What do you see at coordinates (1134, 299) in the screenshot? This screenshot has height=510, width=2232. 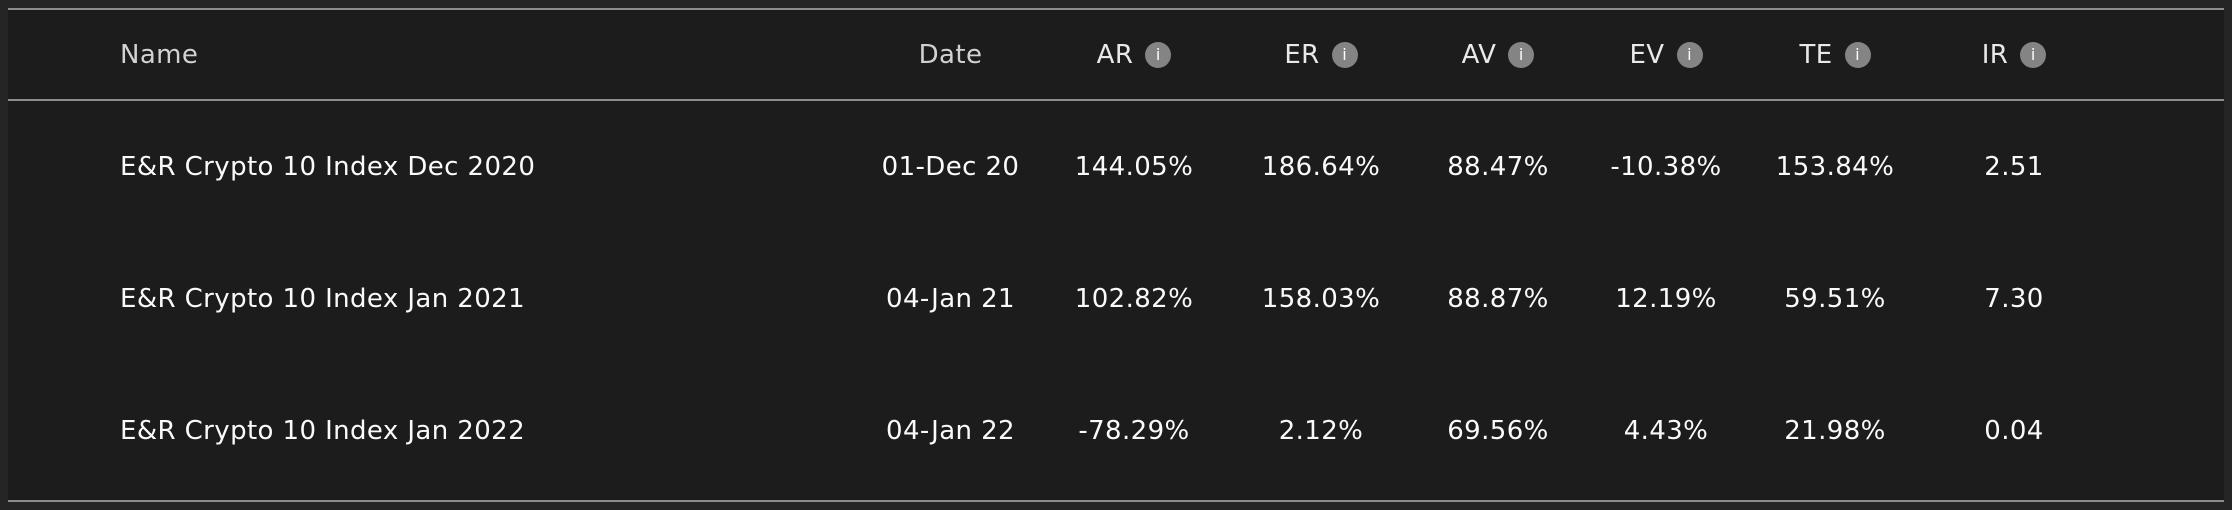 I see `cell-ar: 102.82%` at bounding box center [1134, 299].